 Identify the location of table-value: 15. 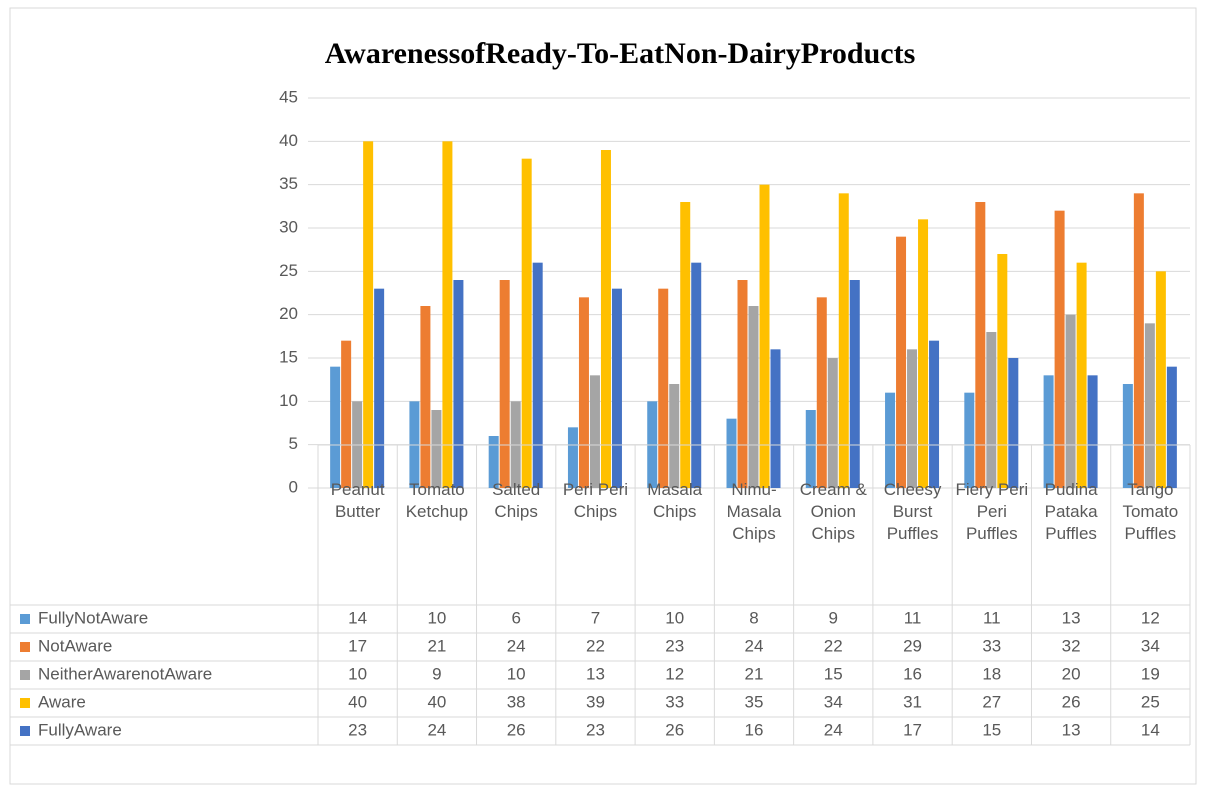
(833, 673).